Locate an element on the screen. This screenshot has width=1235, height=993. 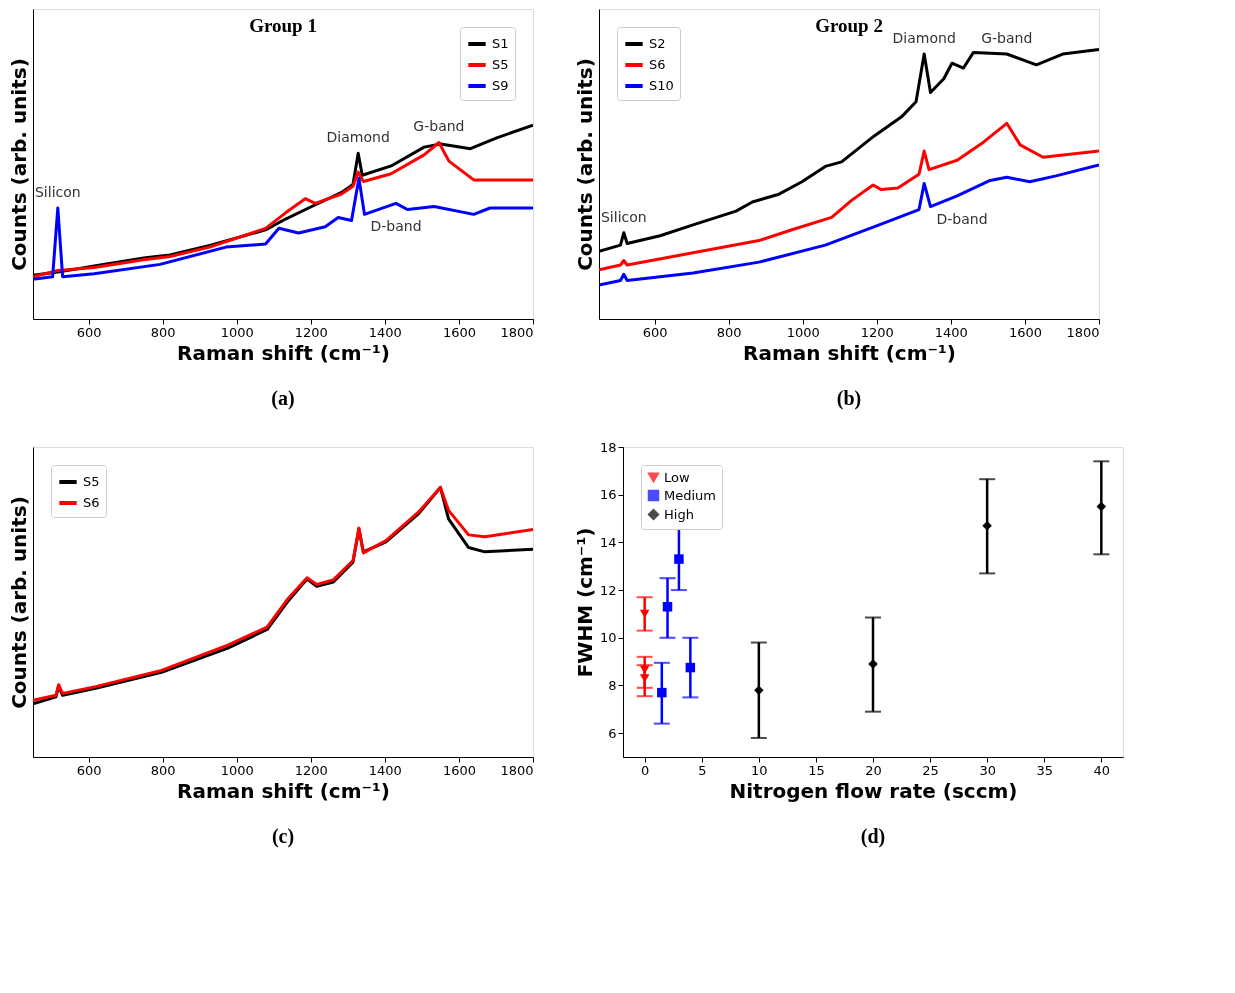
chart-title: Group 1 is located at coordinates (283, 25).